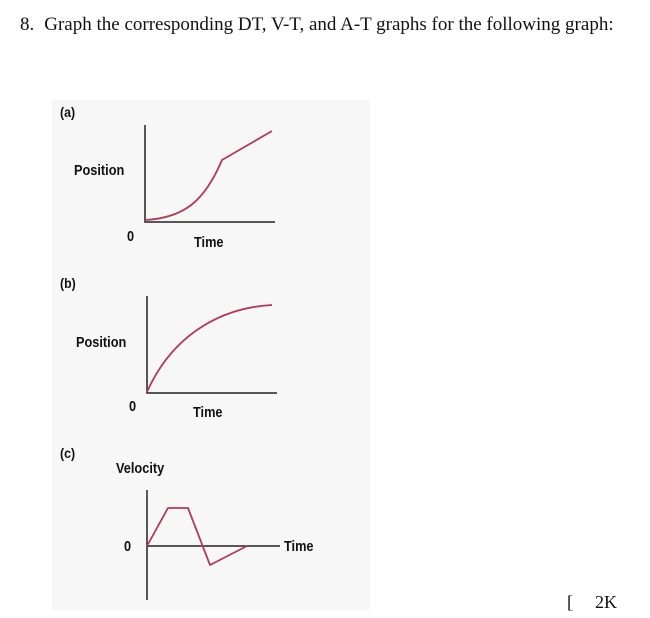 The width and height of the screenshot is (650, 618). What do you see at coordinates (606, 602) in the screenshot?
I see `marks-value: 2K` at bounding box center [606, 602].